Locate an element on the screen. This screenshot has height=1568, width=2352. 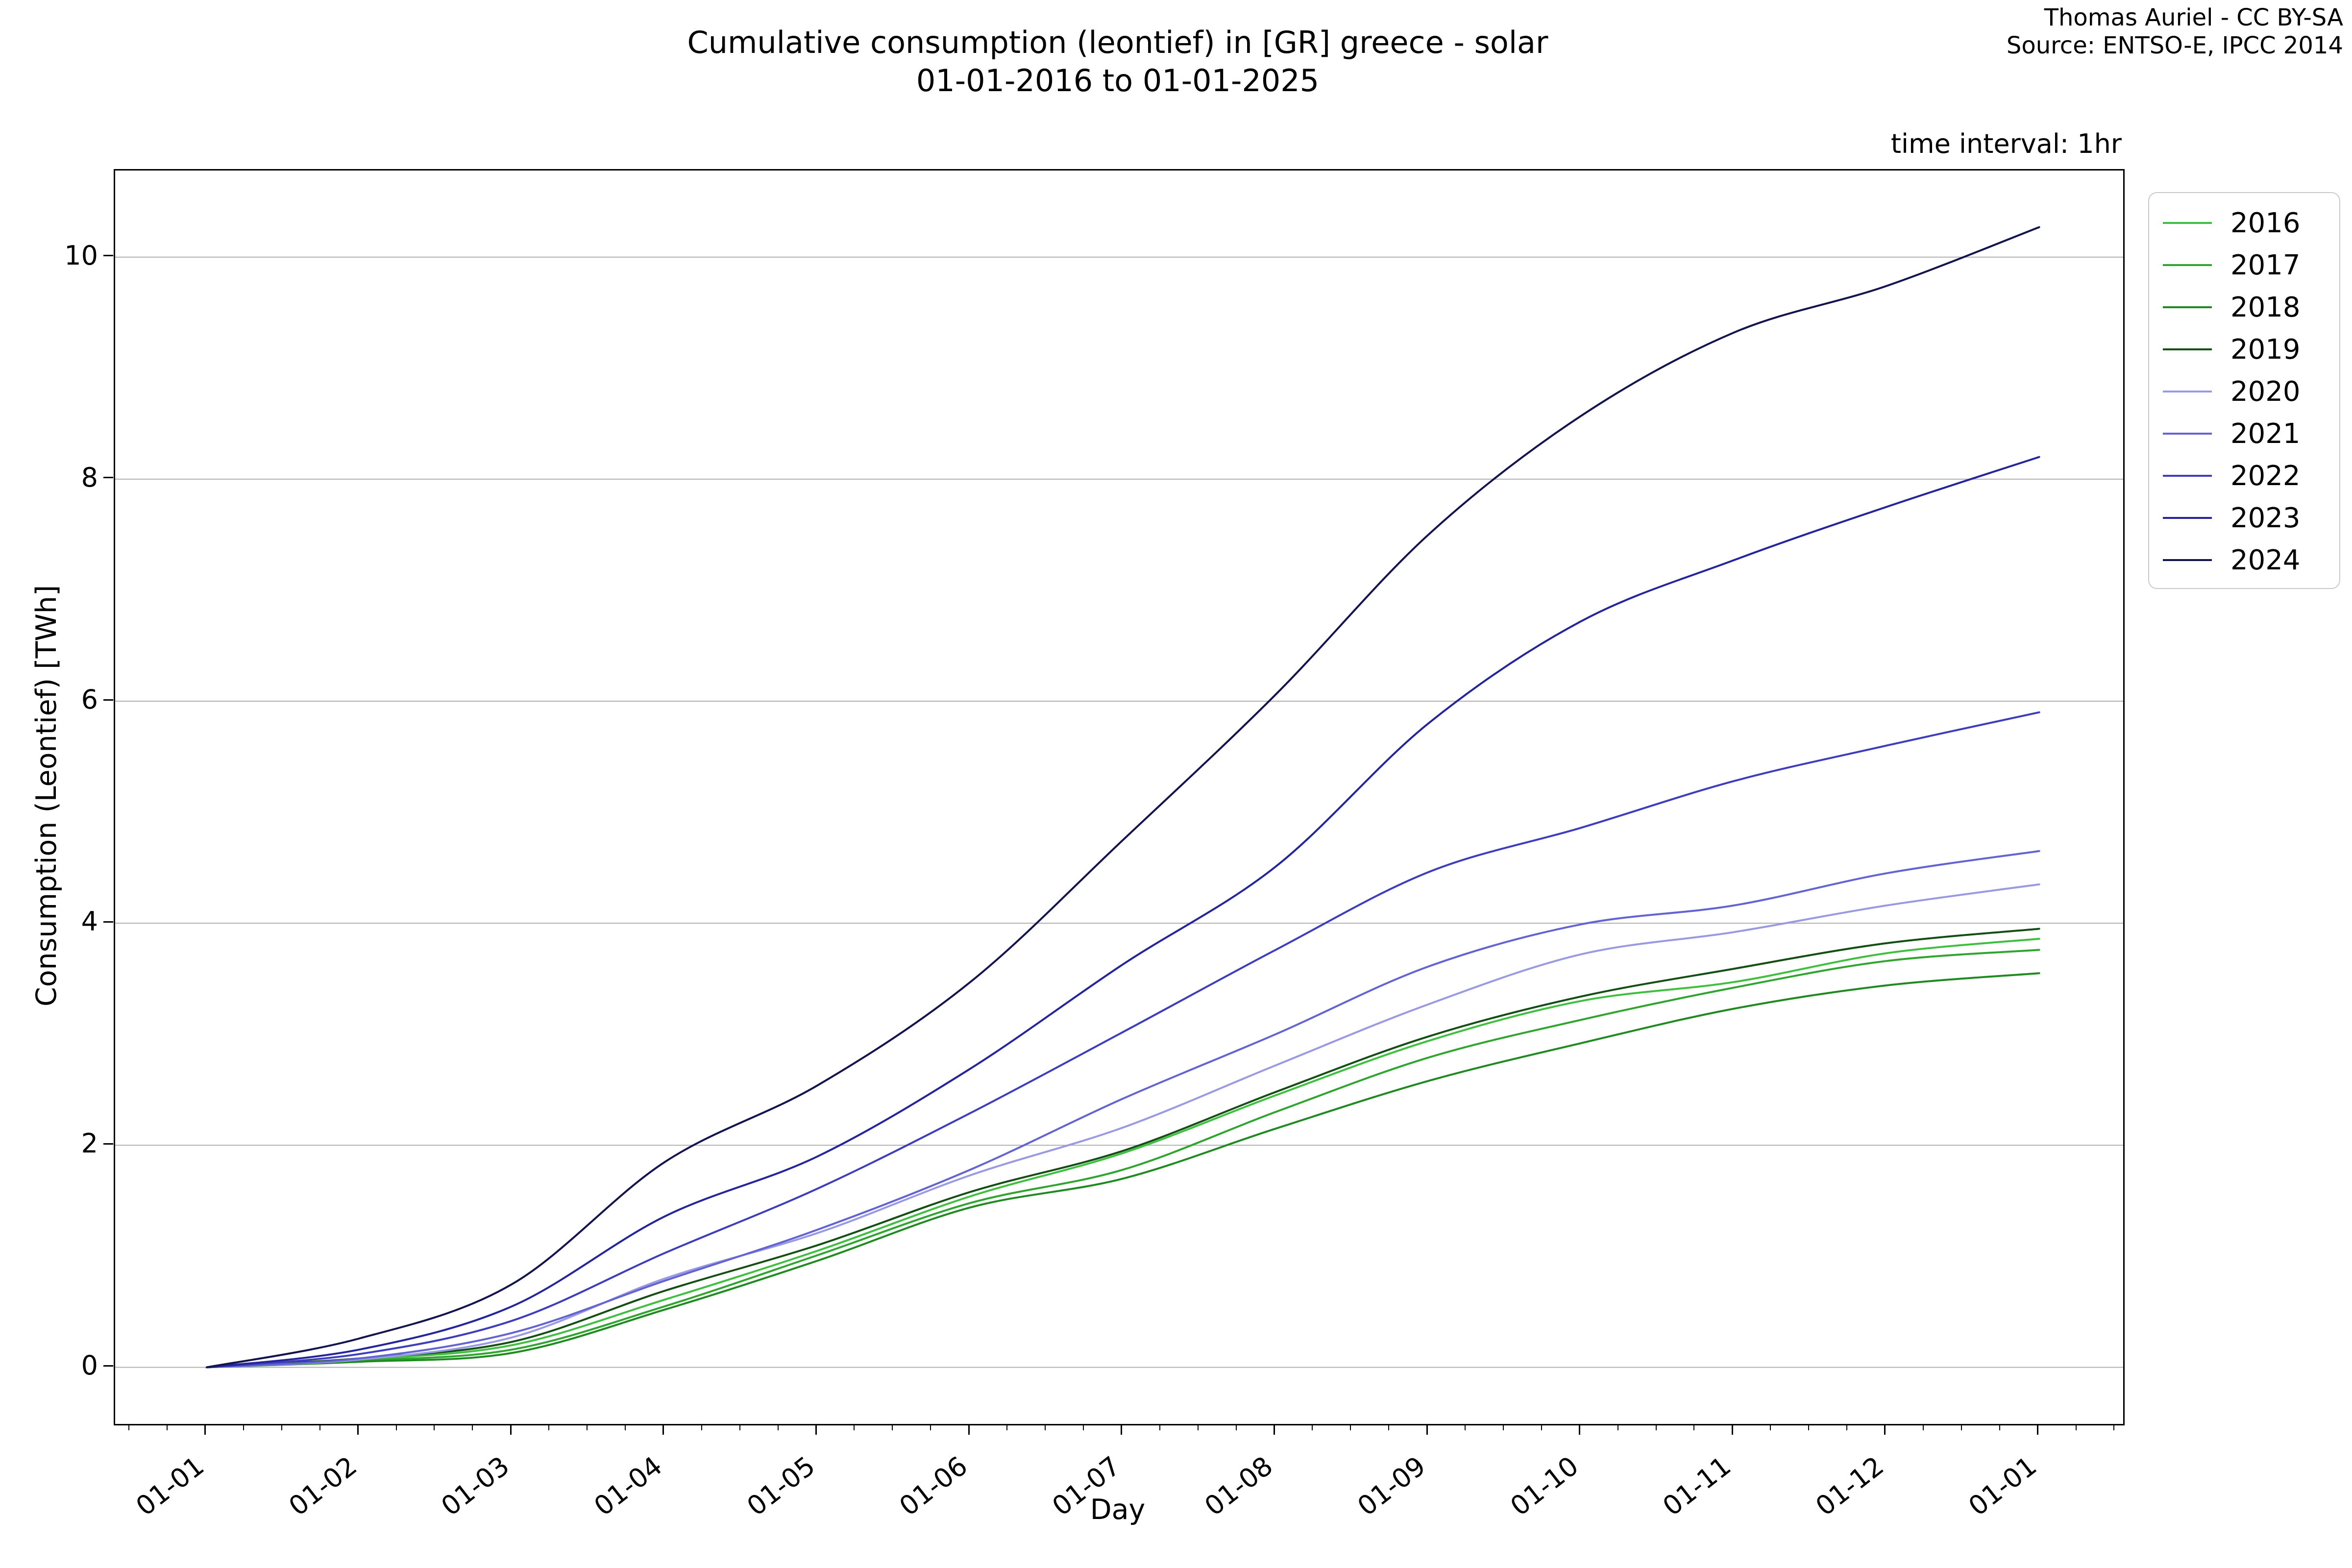
legend-row-2019: 2019 is located at coordinates (2244, 349).